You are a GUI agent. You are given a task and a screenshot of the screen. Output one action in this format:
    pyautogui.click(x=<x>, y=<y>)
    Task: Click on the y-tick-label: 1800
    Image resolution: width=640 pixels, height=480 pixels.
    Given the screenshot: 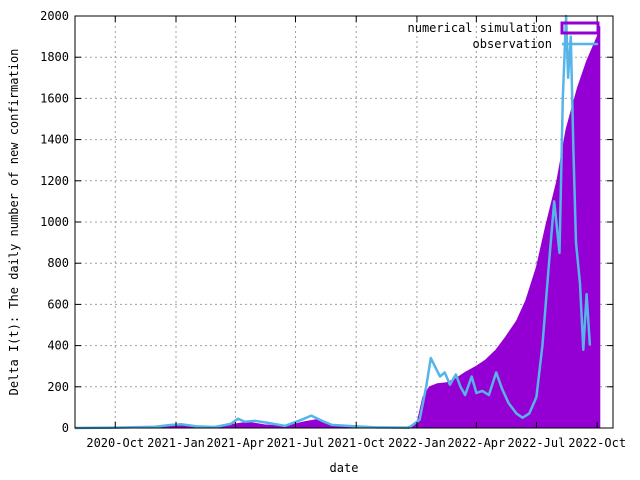 What is the action you would take?
    pyautogui.click(x=54, y=57)
    